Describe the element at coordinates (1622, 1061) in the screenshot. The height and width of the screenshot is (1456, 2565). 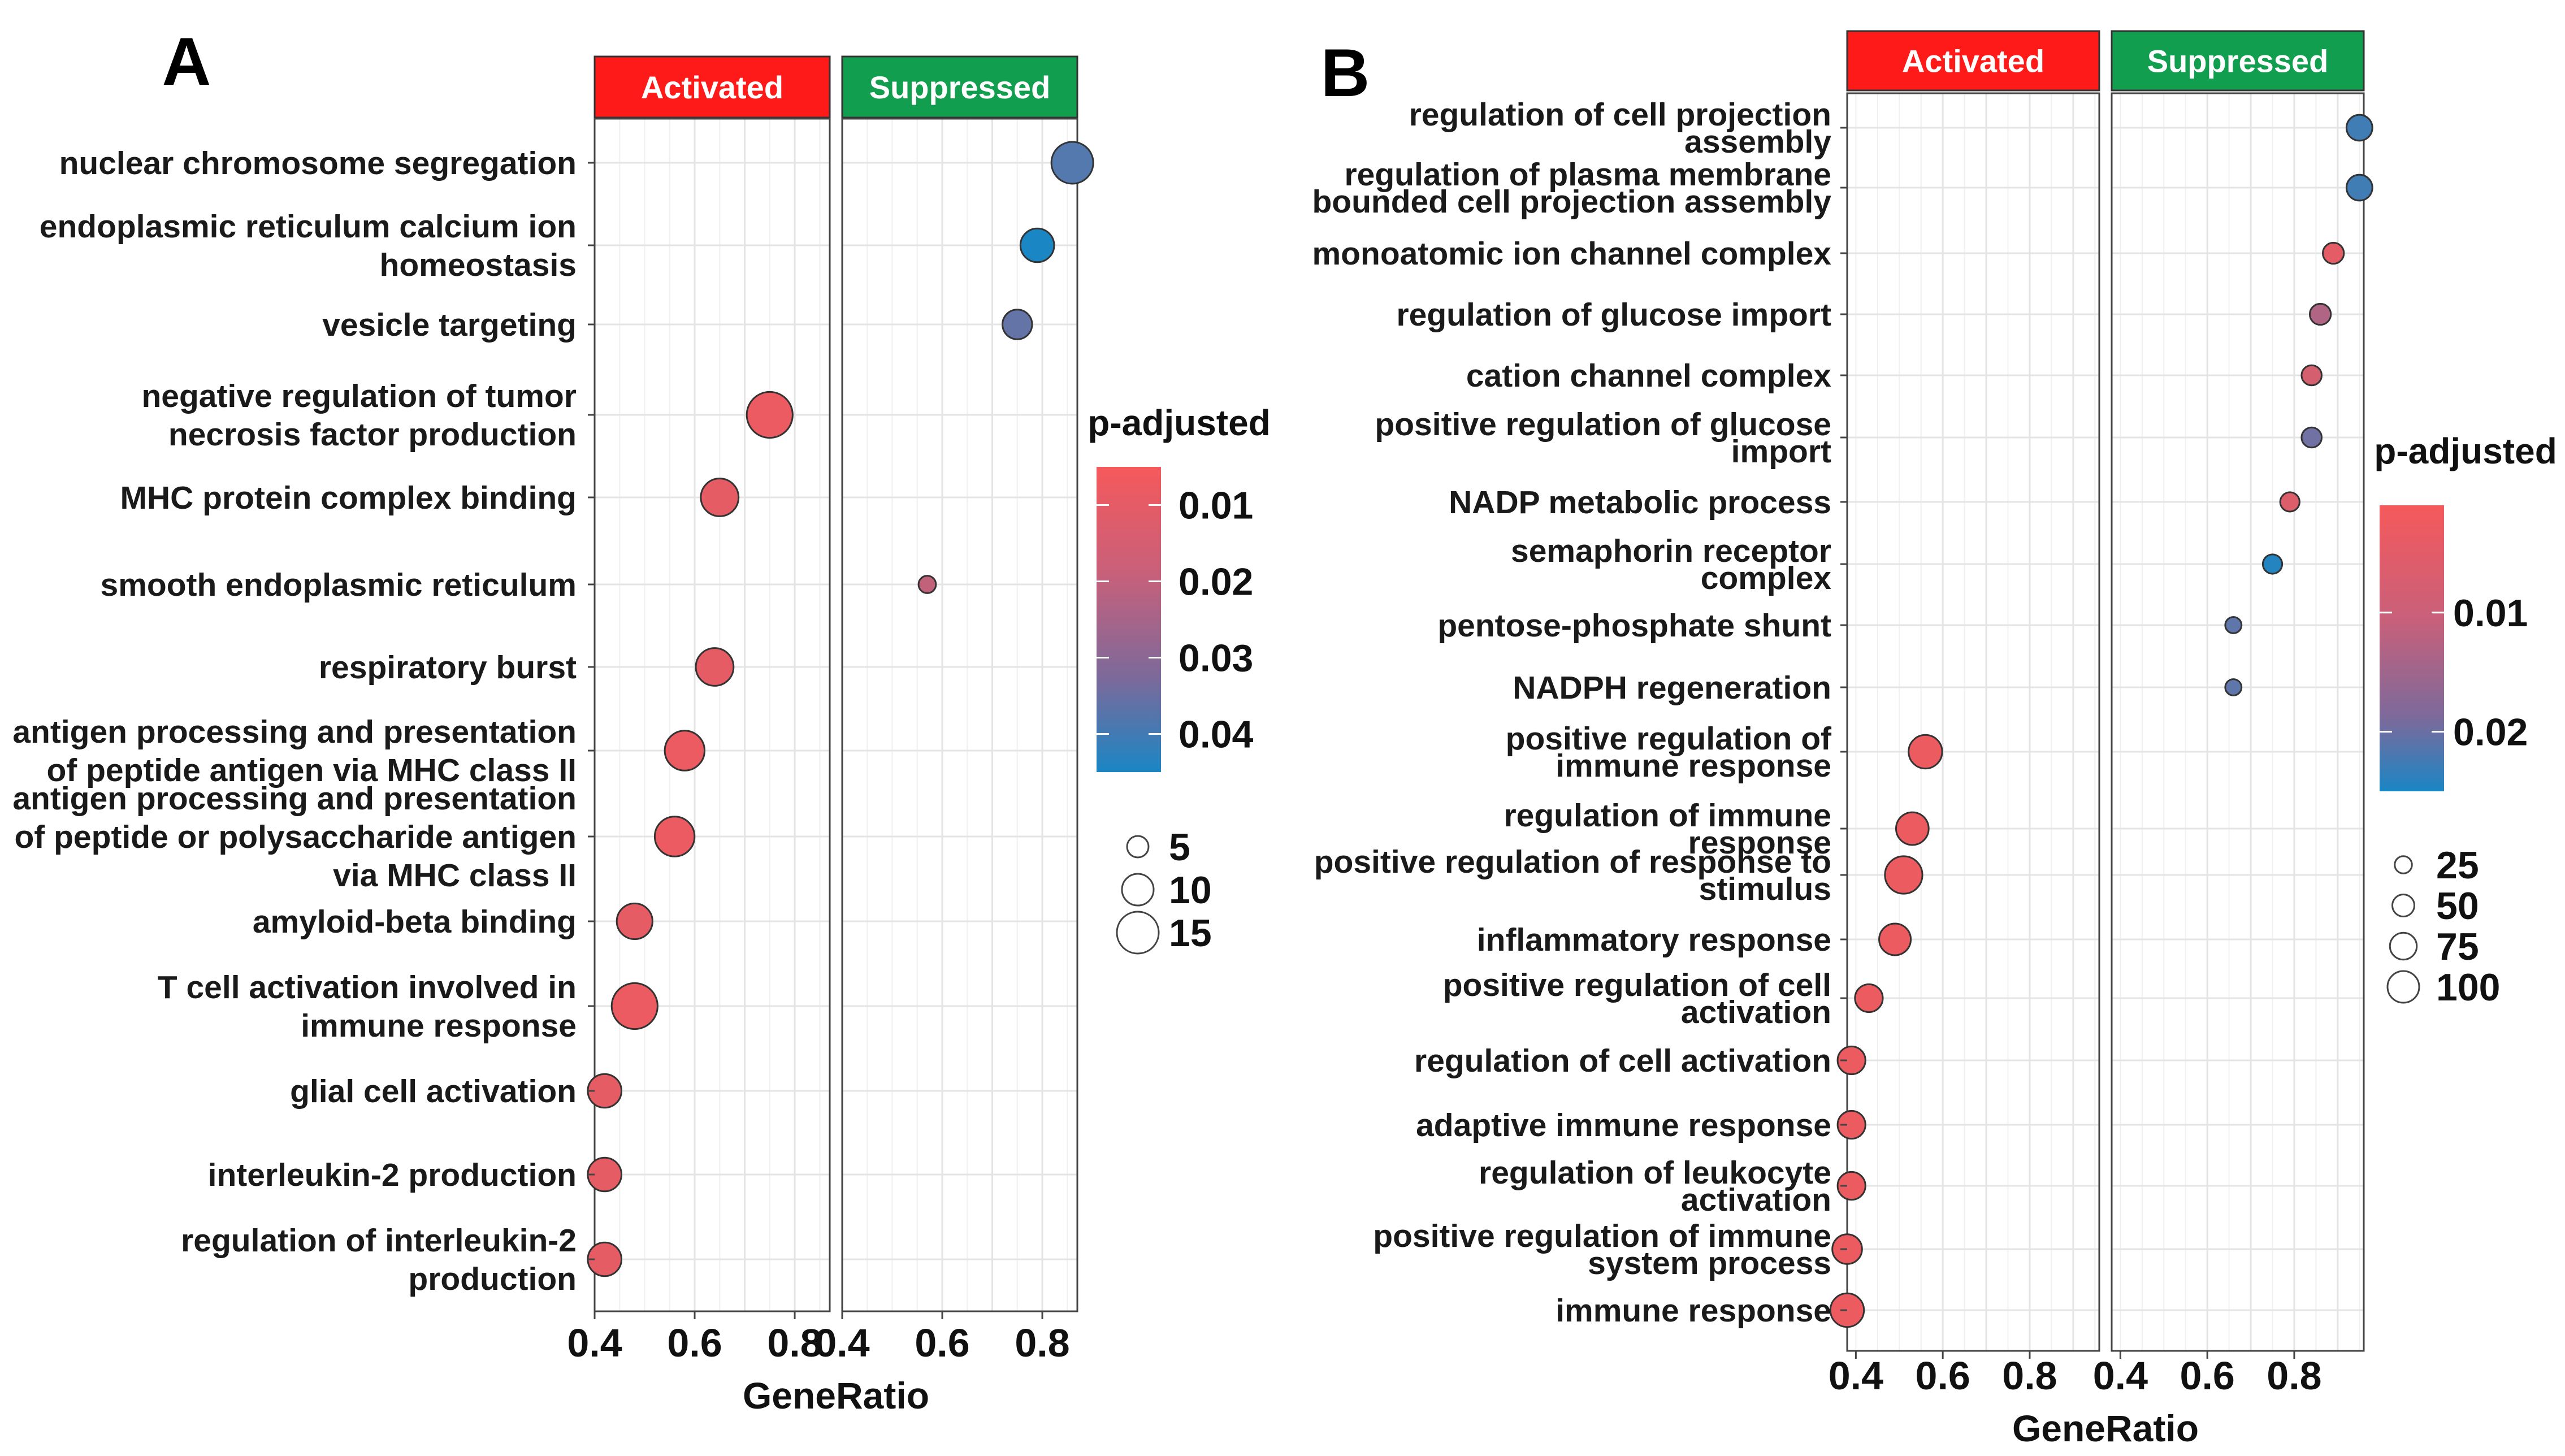
I see `term-label: regulation of cell activation` at that location.